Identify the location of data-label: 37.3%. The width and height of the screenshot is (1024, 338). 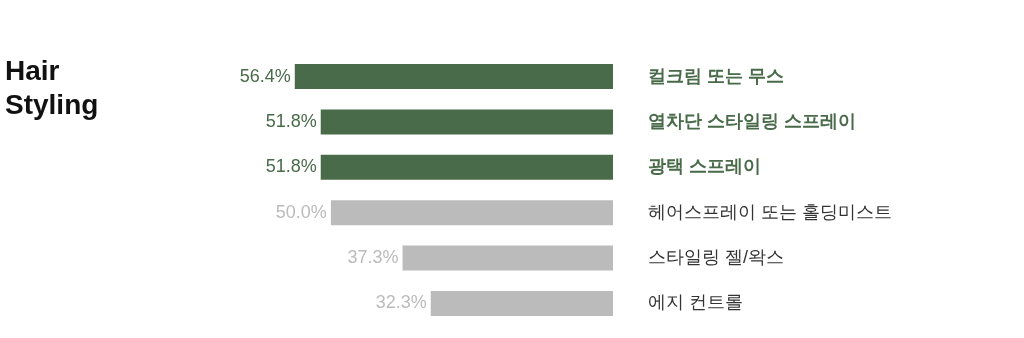
(373, 257).